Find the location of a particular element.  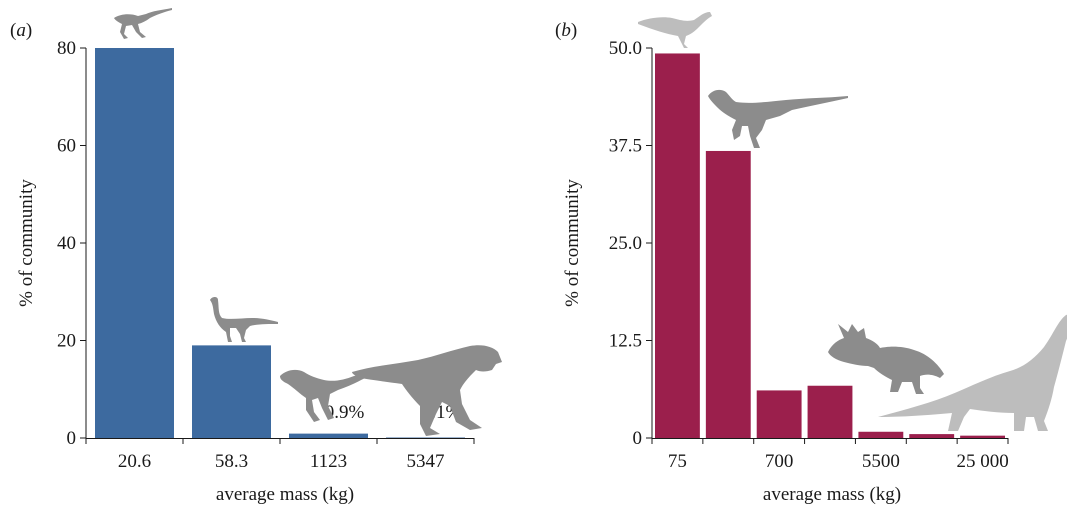

small-theropod-icon is located at coordinates (143, 23).